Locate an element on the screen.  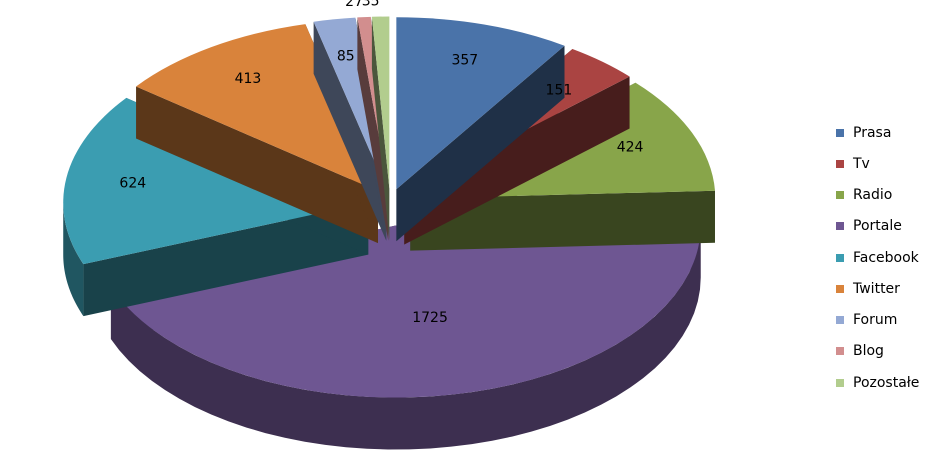
legend-item-prasa: Prasa is located at coordinates (877, 132).